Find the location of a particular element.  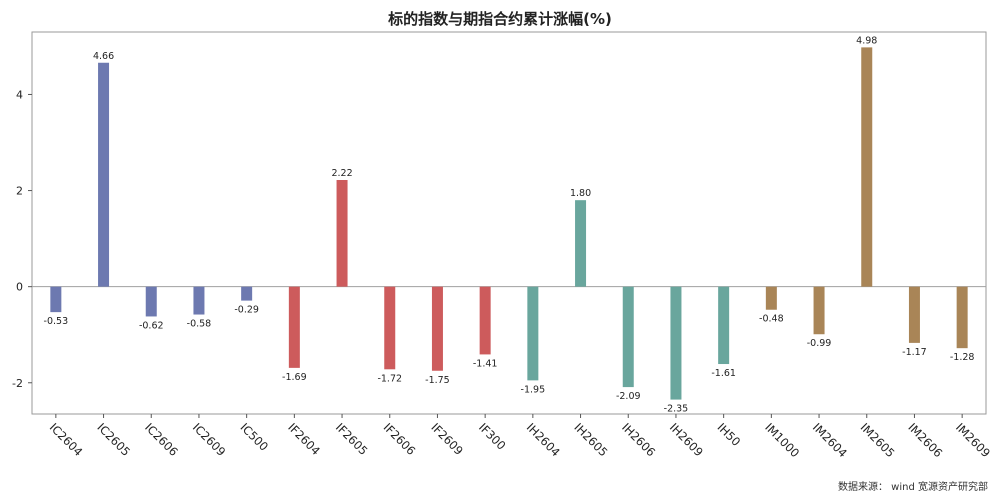

x-tick-label: IM2606 is located at coordinates (925, 440).